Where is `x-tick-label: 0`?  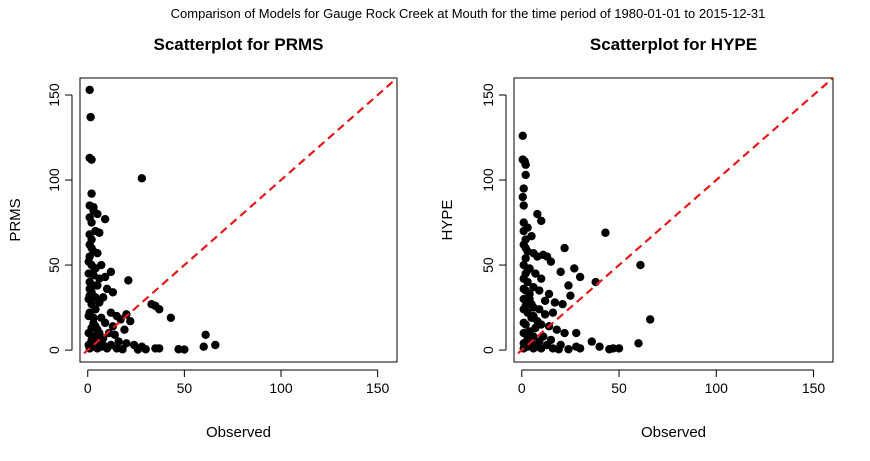 x-tick-label: 0 is located at coordinates (88, 388).